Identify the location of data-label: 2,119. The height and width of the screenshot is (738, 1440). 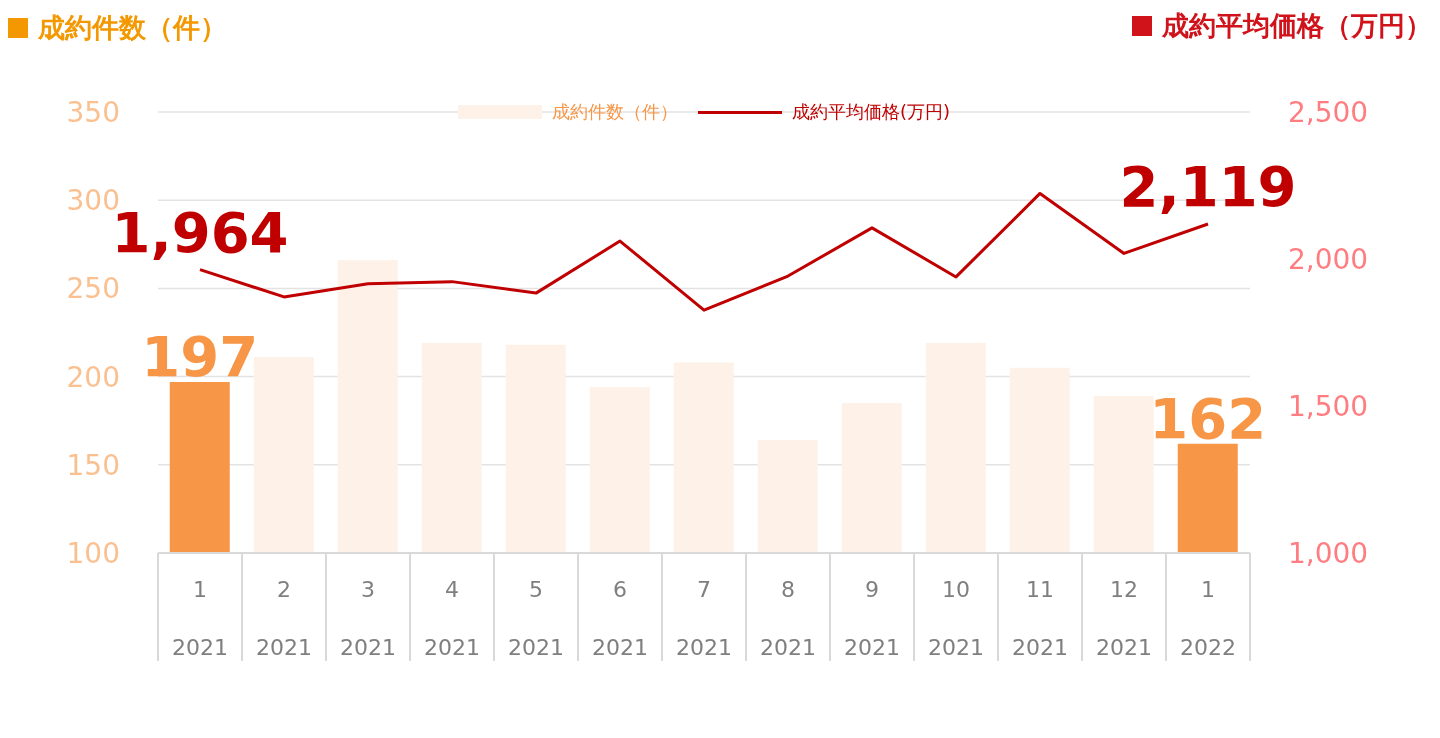
(1208, 187).